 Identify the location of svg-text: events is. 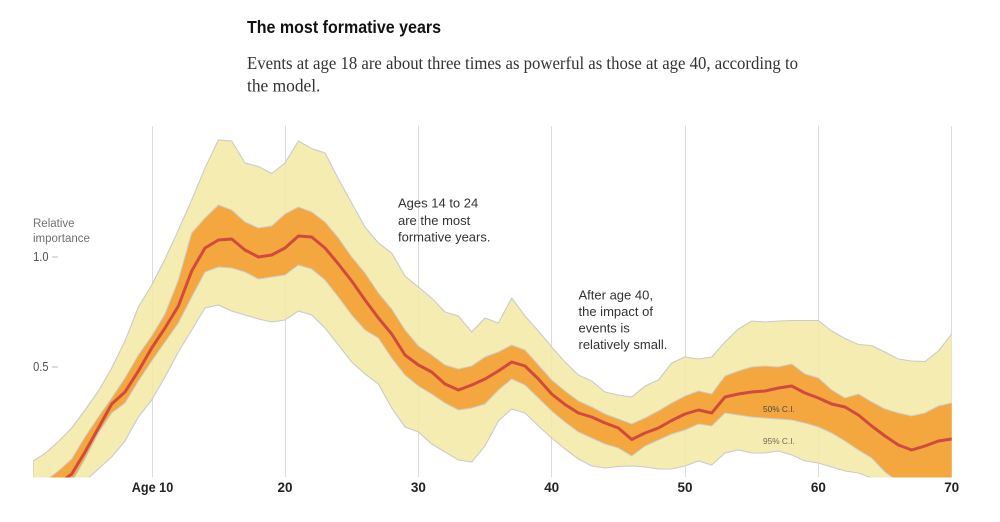
(605, 328).